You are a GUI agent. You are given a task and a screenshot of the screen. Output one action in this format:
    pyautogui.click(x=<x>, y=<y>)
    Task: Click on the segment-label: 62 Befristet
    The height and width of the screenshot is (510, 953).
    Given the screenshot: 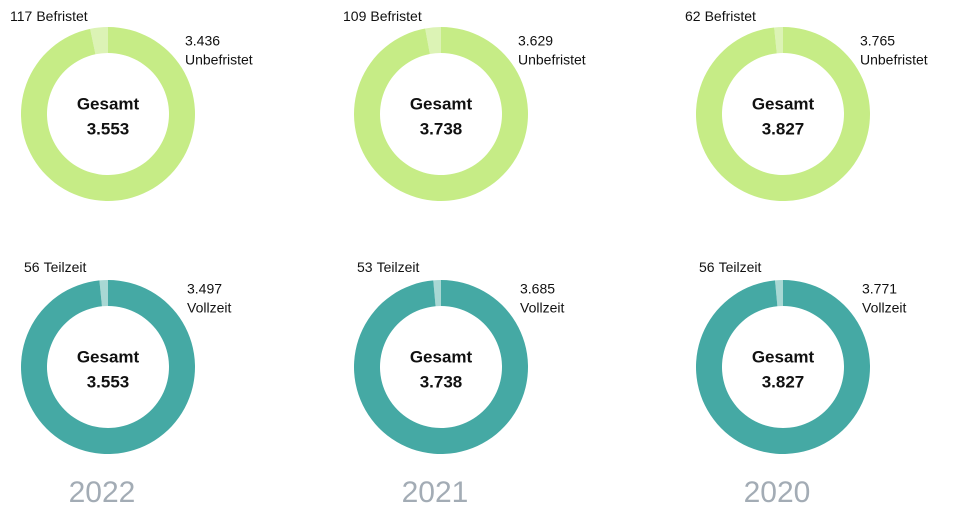 What is the action you would take?
    pyautogui.click(x=720, y=16)
    